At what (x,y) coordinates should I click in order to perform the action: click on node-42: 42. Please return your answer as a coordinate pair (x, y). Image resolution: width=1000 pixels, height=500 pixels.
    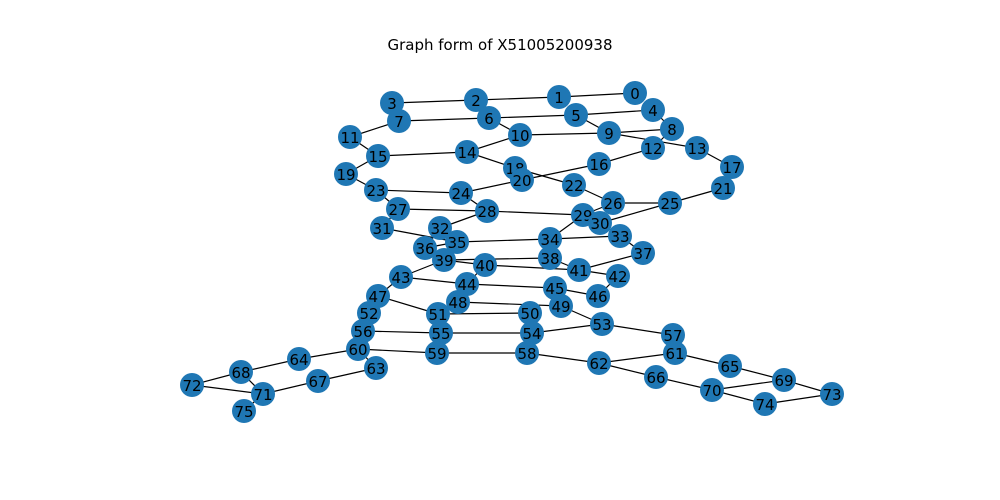
    Looking at the image, I should click on (618, 276).